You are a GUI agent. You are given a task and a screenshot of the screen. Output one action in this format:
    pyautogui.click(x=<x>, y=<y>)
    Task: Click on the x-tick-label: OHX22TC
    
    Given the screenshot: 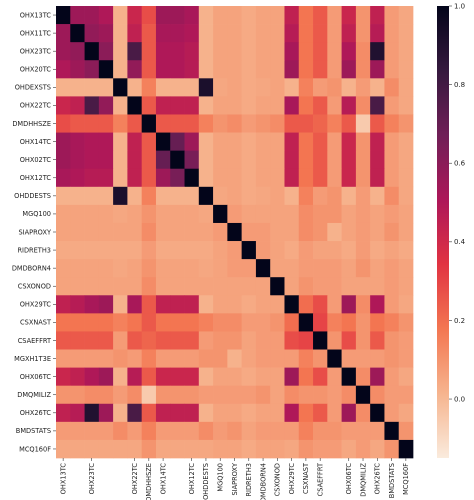 What is the action you would take?
    pyautogui.click(x=135, y=479)
    